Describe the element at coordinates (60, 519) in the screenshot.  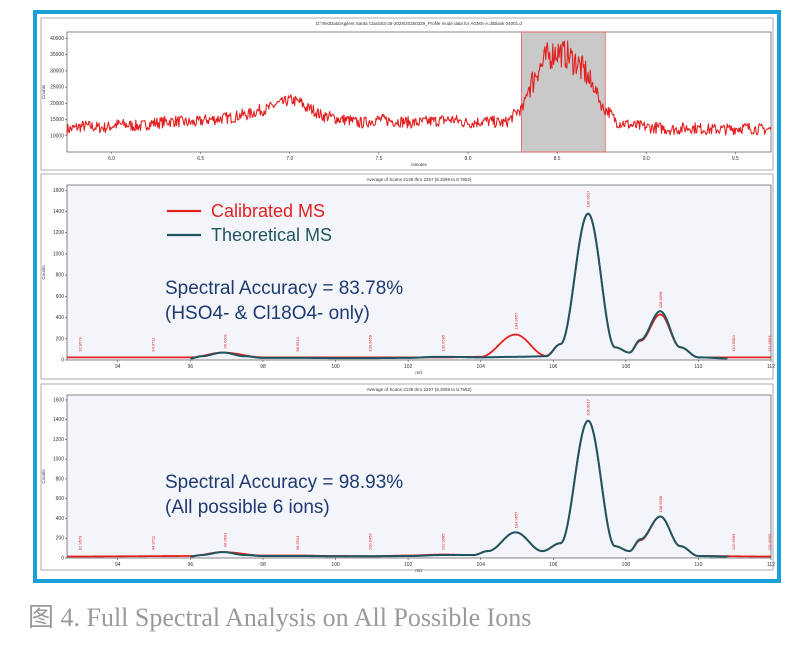
I see `y-tick-label: 400` at that location.